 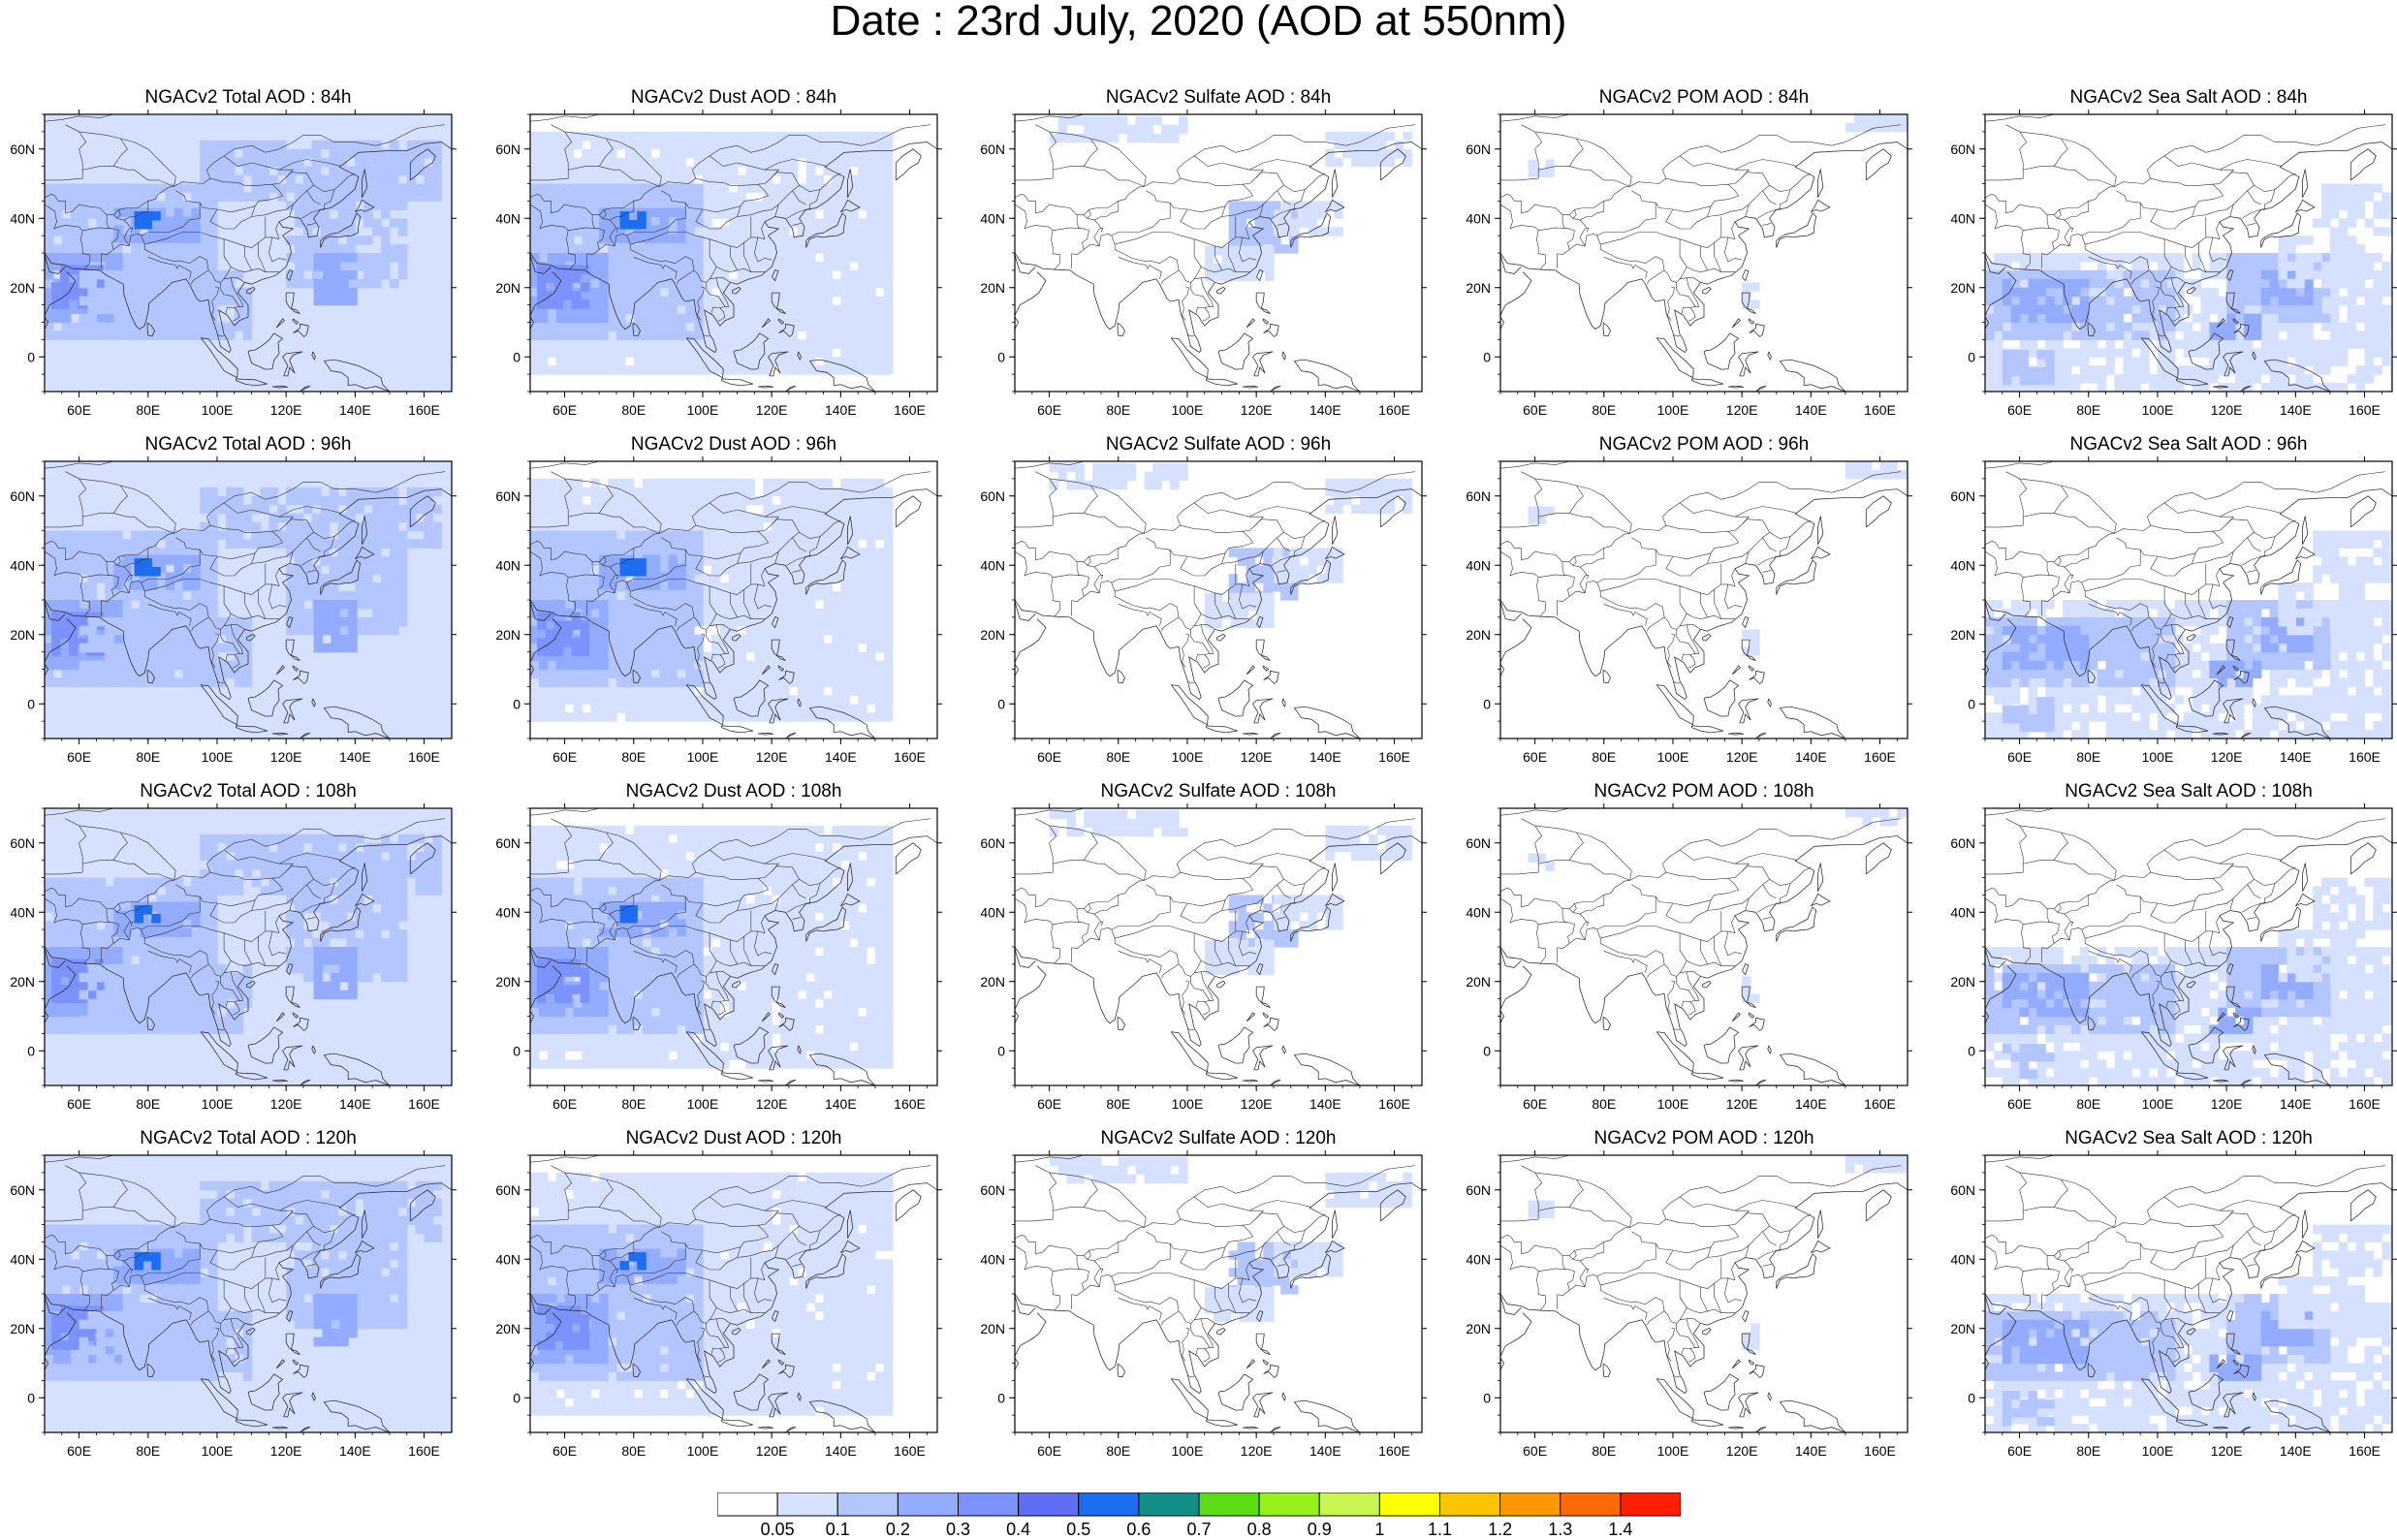 I want to click on panel-title: NGACv2 POM AOD : 108h, so click(x=1704, y=791).